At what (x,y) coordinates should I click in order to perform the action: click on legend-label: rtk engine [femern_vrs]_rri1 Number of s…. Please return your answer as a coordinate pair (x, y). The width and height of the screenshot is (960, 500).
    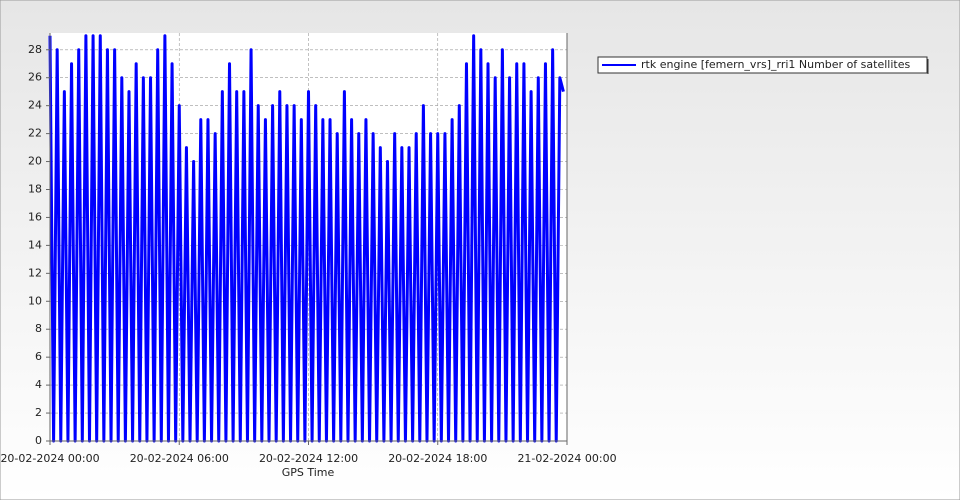
    Looking at the image, I should click on (775, 64).